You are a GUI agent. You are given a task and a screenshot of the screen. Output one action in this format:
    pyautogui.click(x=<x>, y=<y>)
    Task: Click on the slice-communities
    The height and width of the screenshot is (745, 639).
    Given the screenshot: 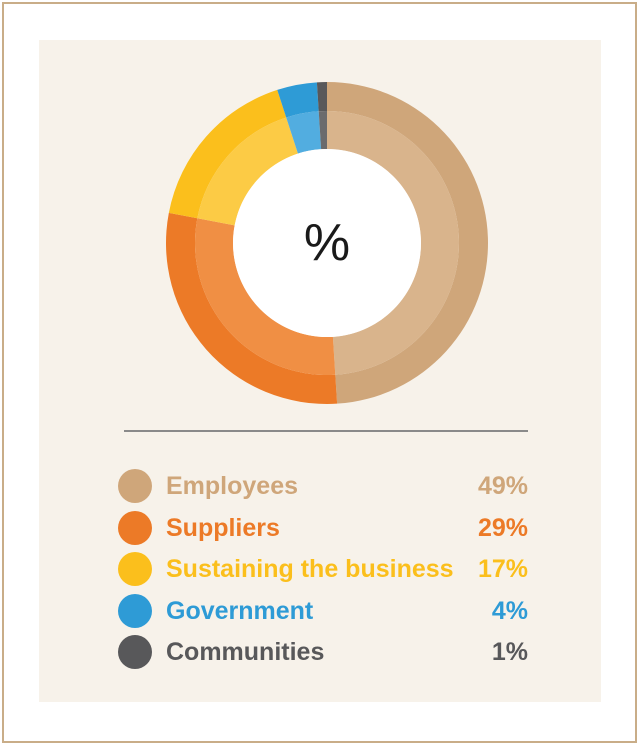 What is the action you would take?
    pyautogui.click(x=321, y=97)
    